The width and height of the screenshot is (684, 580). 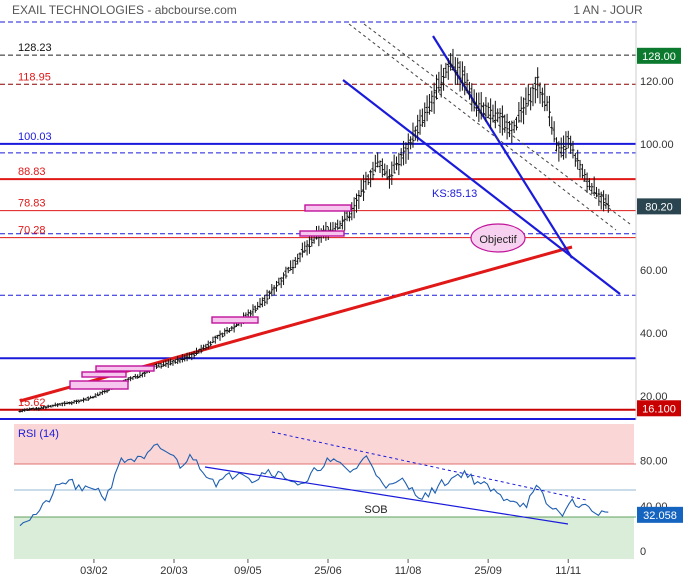 What do you see at coordinates (248, 571) in the screenshot?
I see `x-tick-label: 09/05` at bounding box center [248, 571].